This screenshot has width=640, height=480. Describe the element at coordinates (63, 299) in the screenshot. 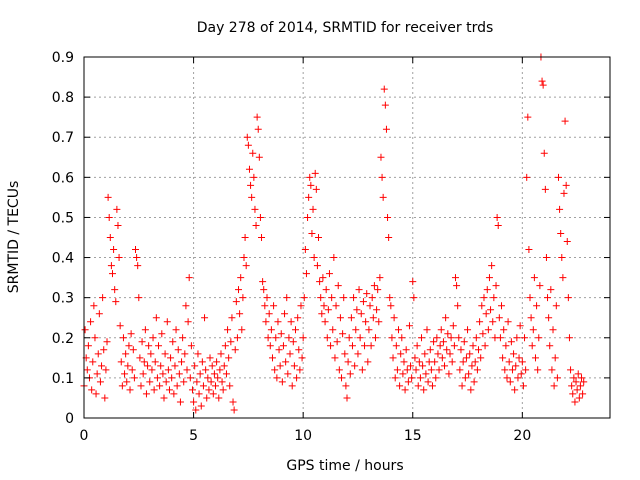

I see `y-tick-label: 0.3` at that location.